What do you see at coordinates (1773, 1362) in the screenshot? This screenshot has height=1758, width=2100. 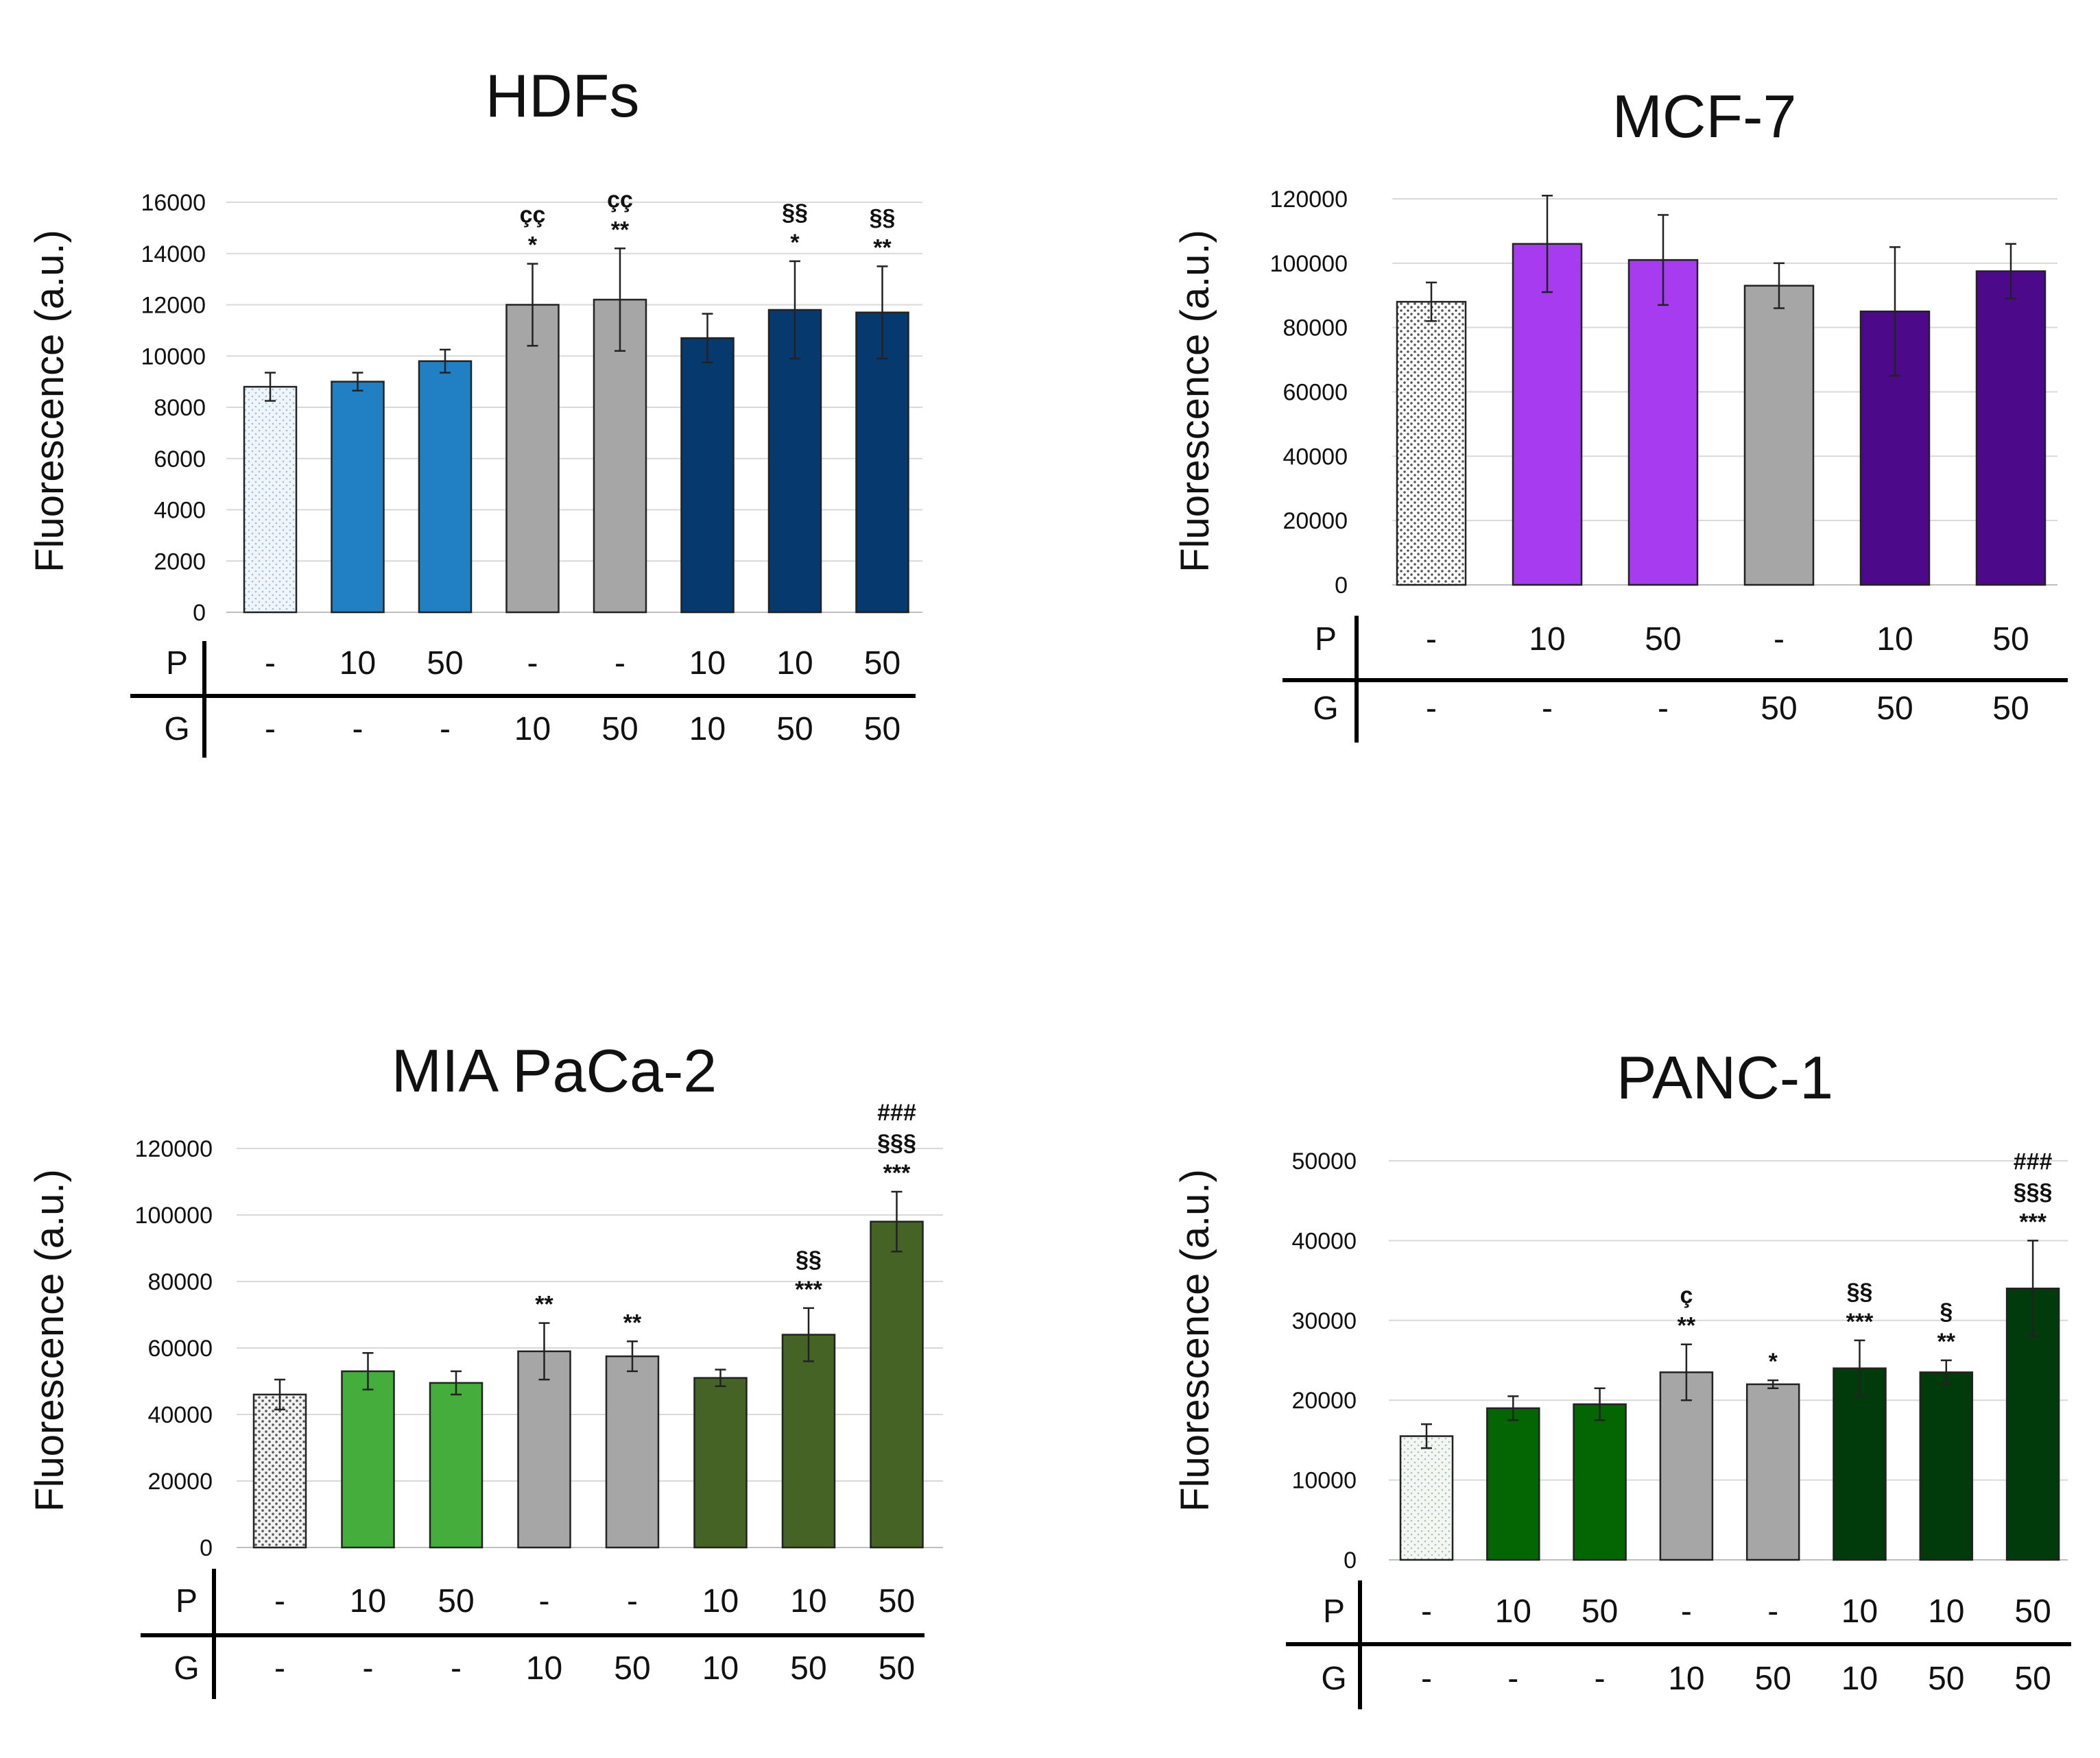 I see `significance-label: *` at bounding box center [1773, 1362].